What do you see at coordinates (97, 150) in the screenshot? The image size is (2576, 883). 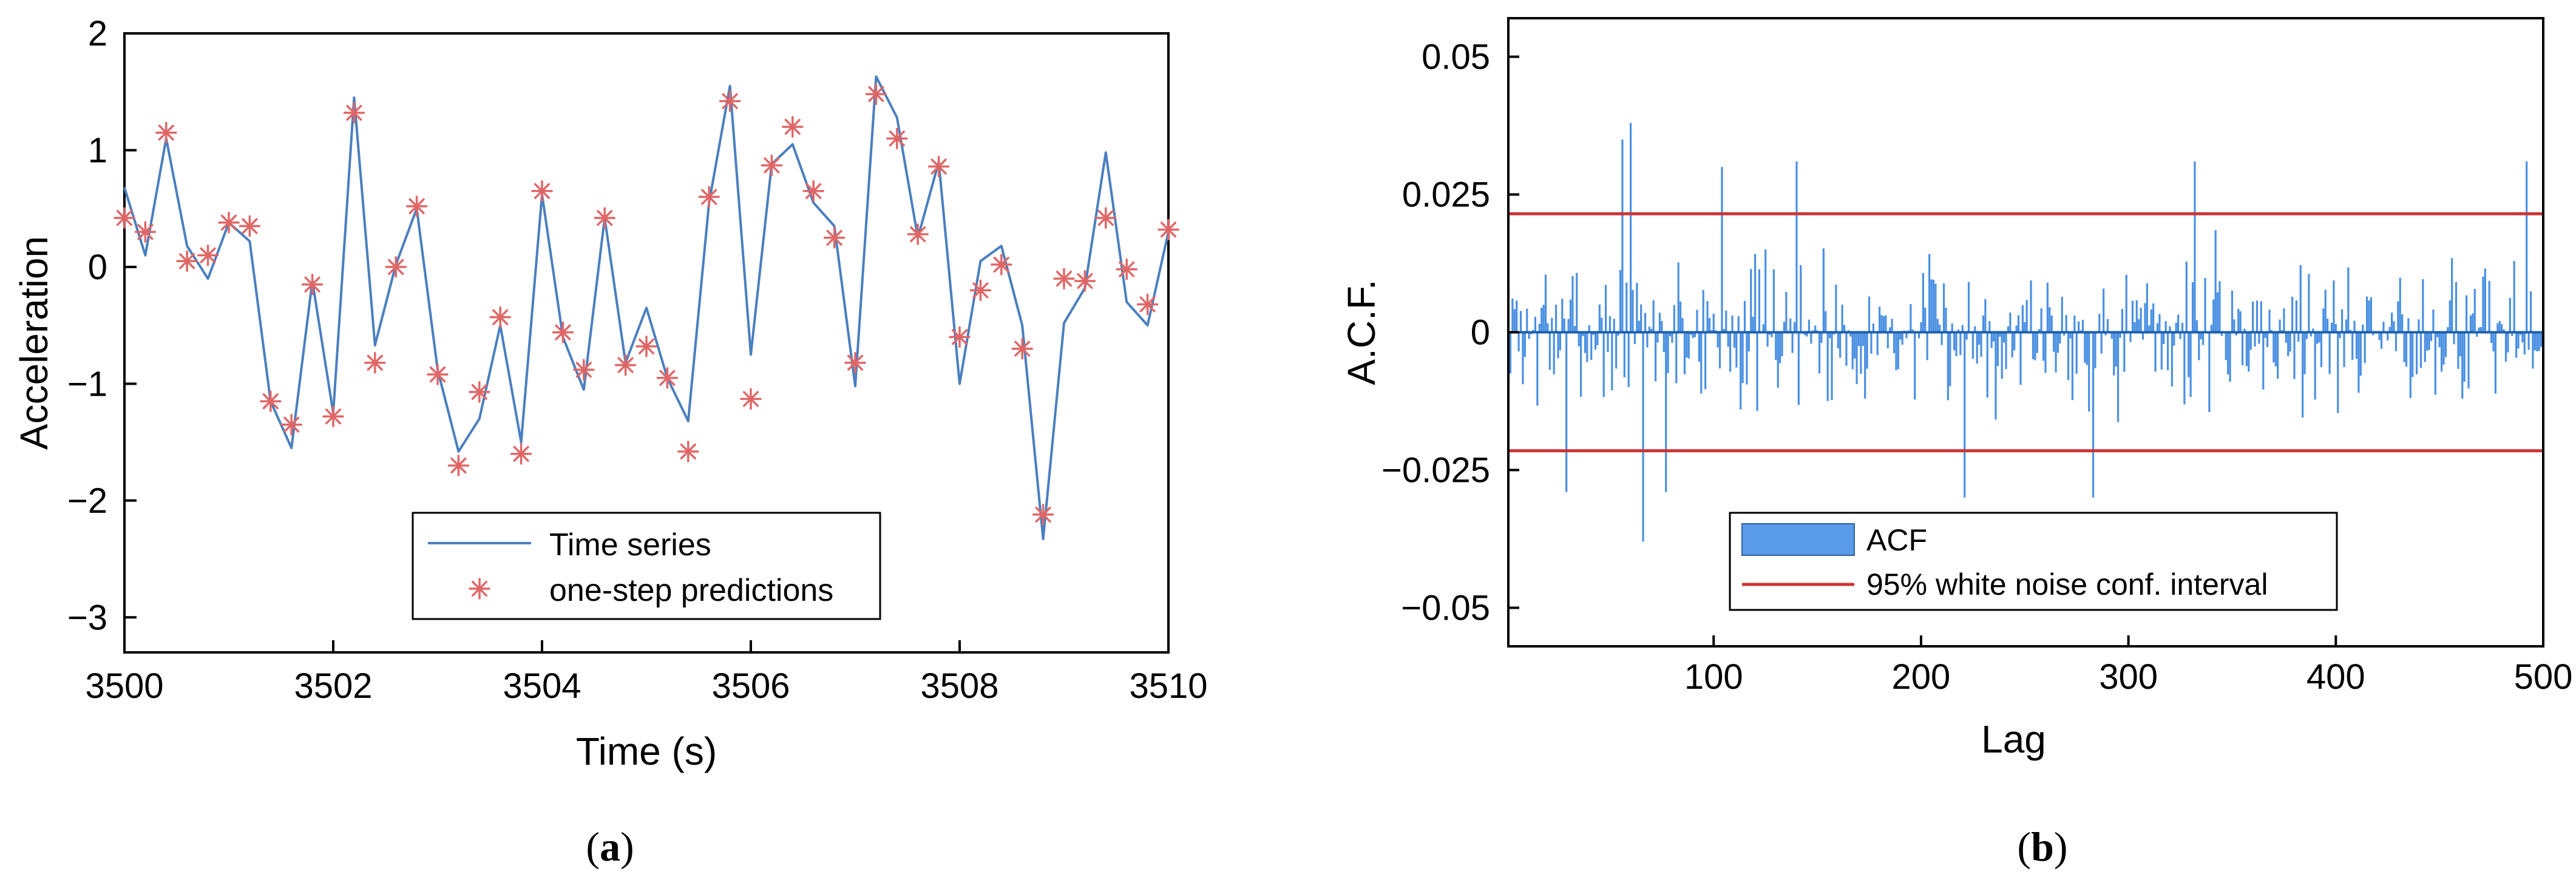 I see `y-tick-label-a: 1` at bounding box center [97, 150].